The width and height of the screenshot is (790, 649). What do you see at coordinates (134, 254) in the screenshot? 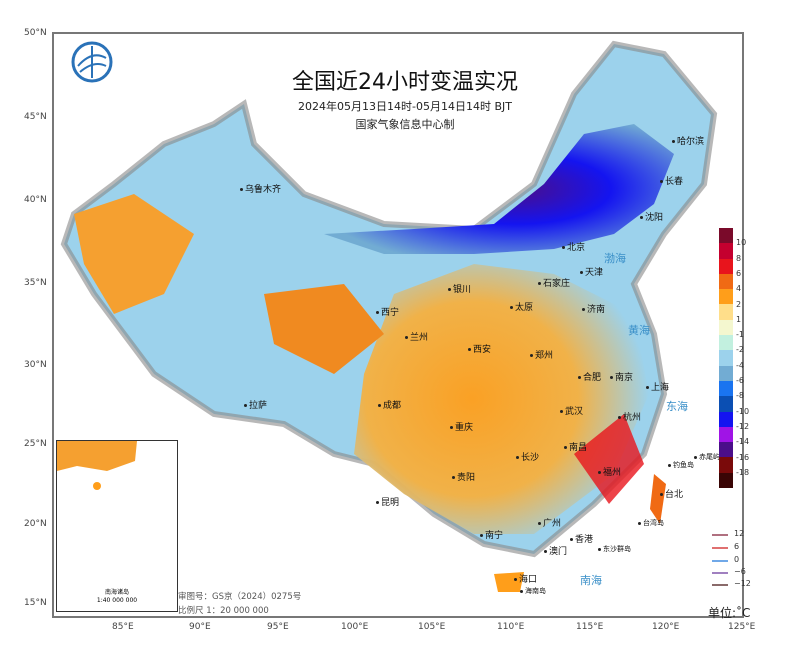
I see `warm-region-west` at bounding box center [134, 254].